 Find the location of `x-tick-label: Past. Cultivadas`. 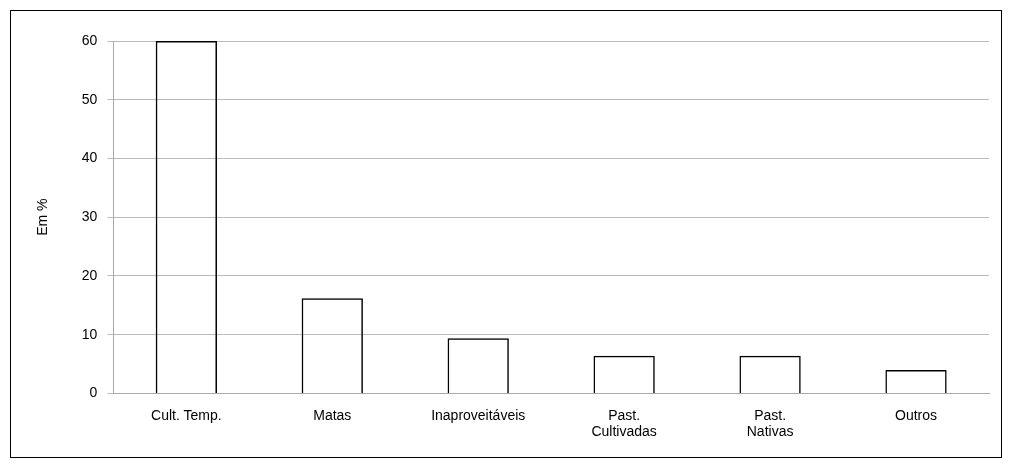

x-tick-label: Past. Cultivadas is located at coordinates (624, 423).